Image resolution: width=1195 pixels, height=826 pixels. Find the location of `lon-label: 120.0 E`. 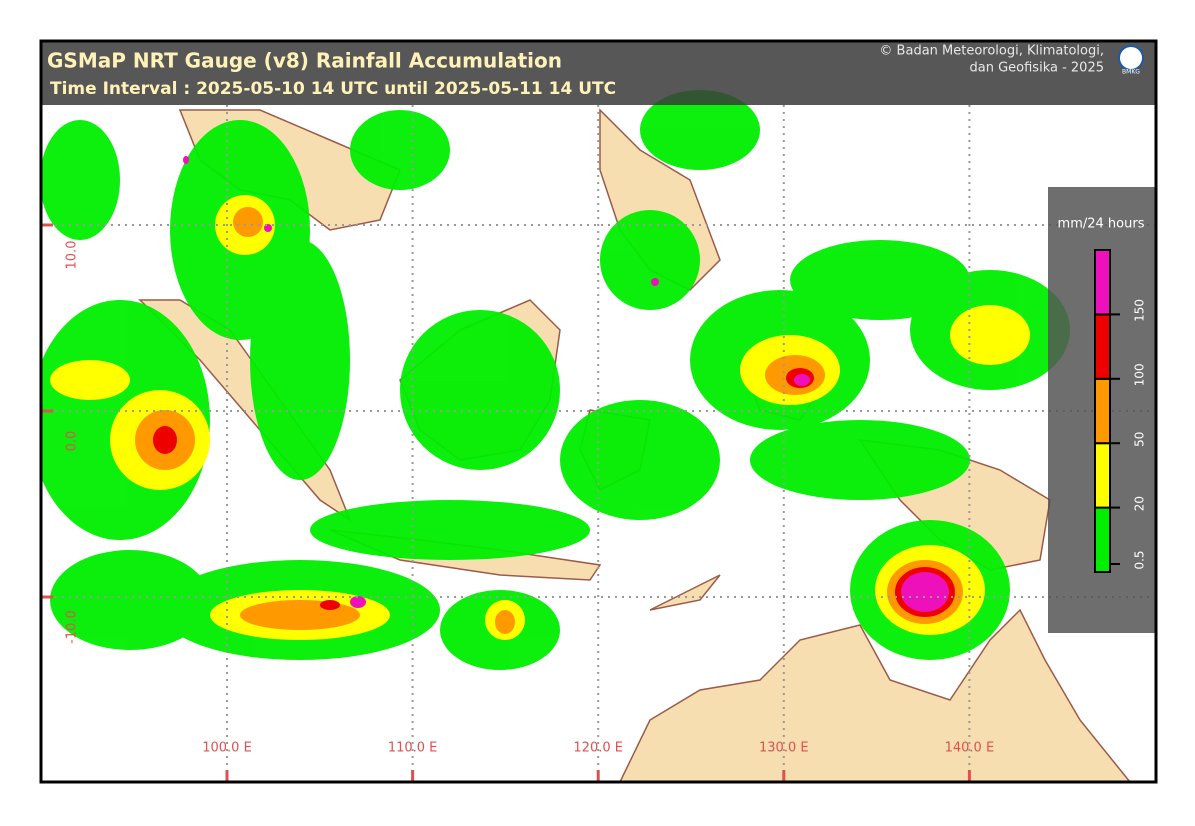

lon-label: 120.0 E is located at coordinates (598, 748).